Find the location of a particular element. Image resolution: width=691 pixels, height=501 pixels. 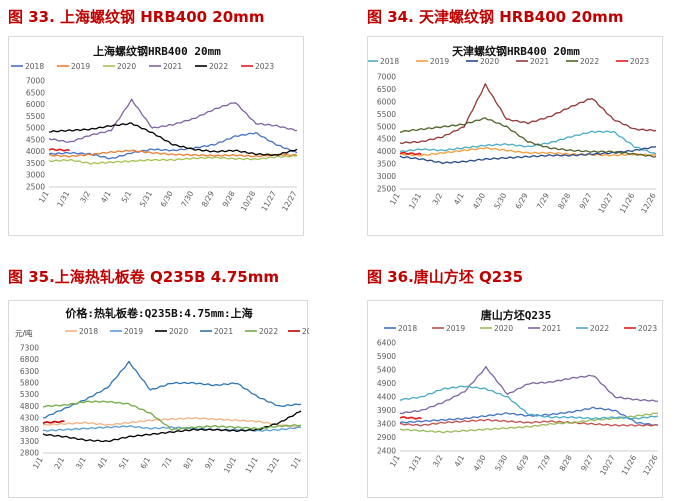

chart-title: 天津螺纹钢HRB400 20mm is located at coordinates (516, 51).